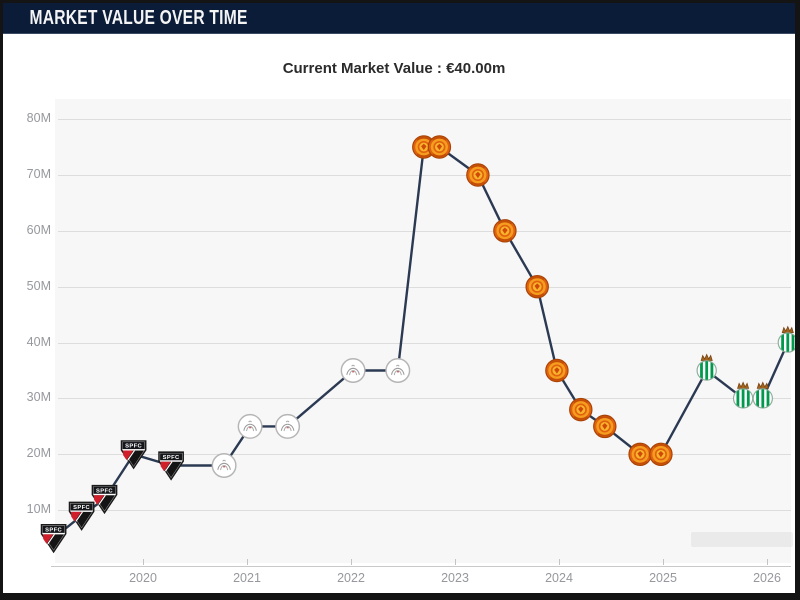 Image resolution: width=800 pixels, height=600 pixels. I want to click on x-tick-label: 2020, so click(143, 578).